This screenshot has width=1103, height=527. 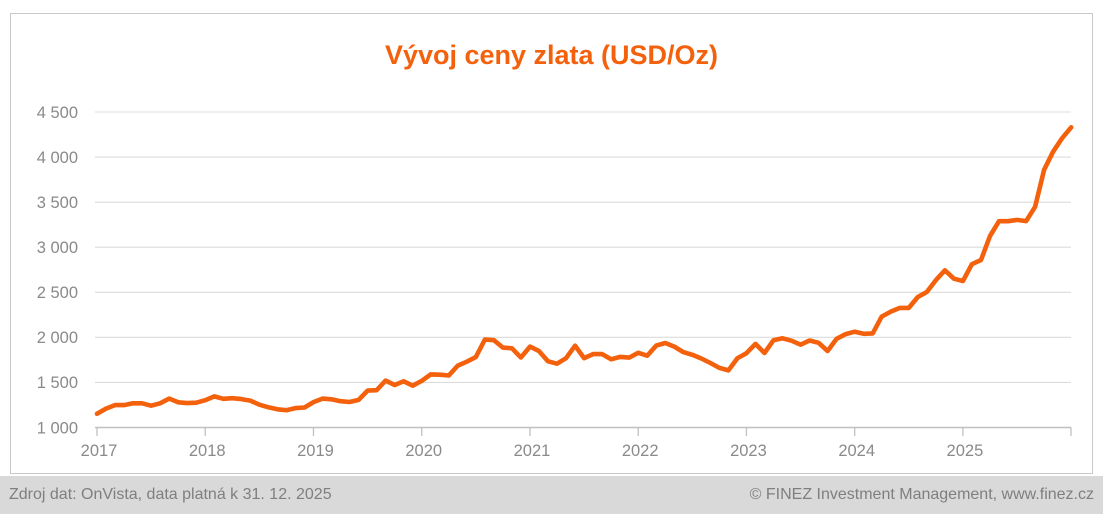 I want to click on x-tick-label-2024: 2024, so click(x=856, y=451).